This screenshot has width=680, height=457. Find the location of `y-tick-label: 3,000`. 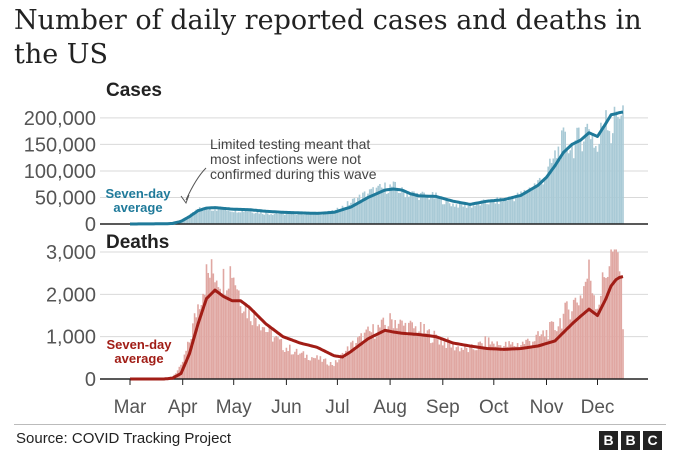

y-tick-label: 3,000 is located at coordinates (71, 253).